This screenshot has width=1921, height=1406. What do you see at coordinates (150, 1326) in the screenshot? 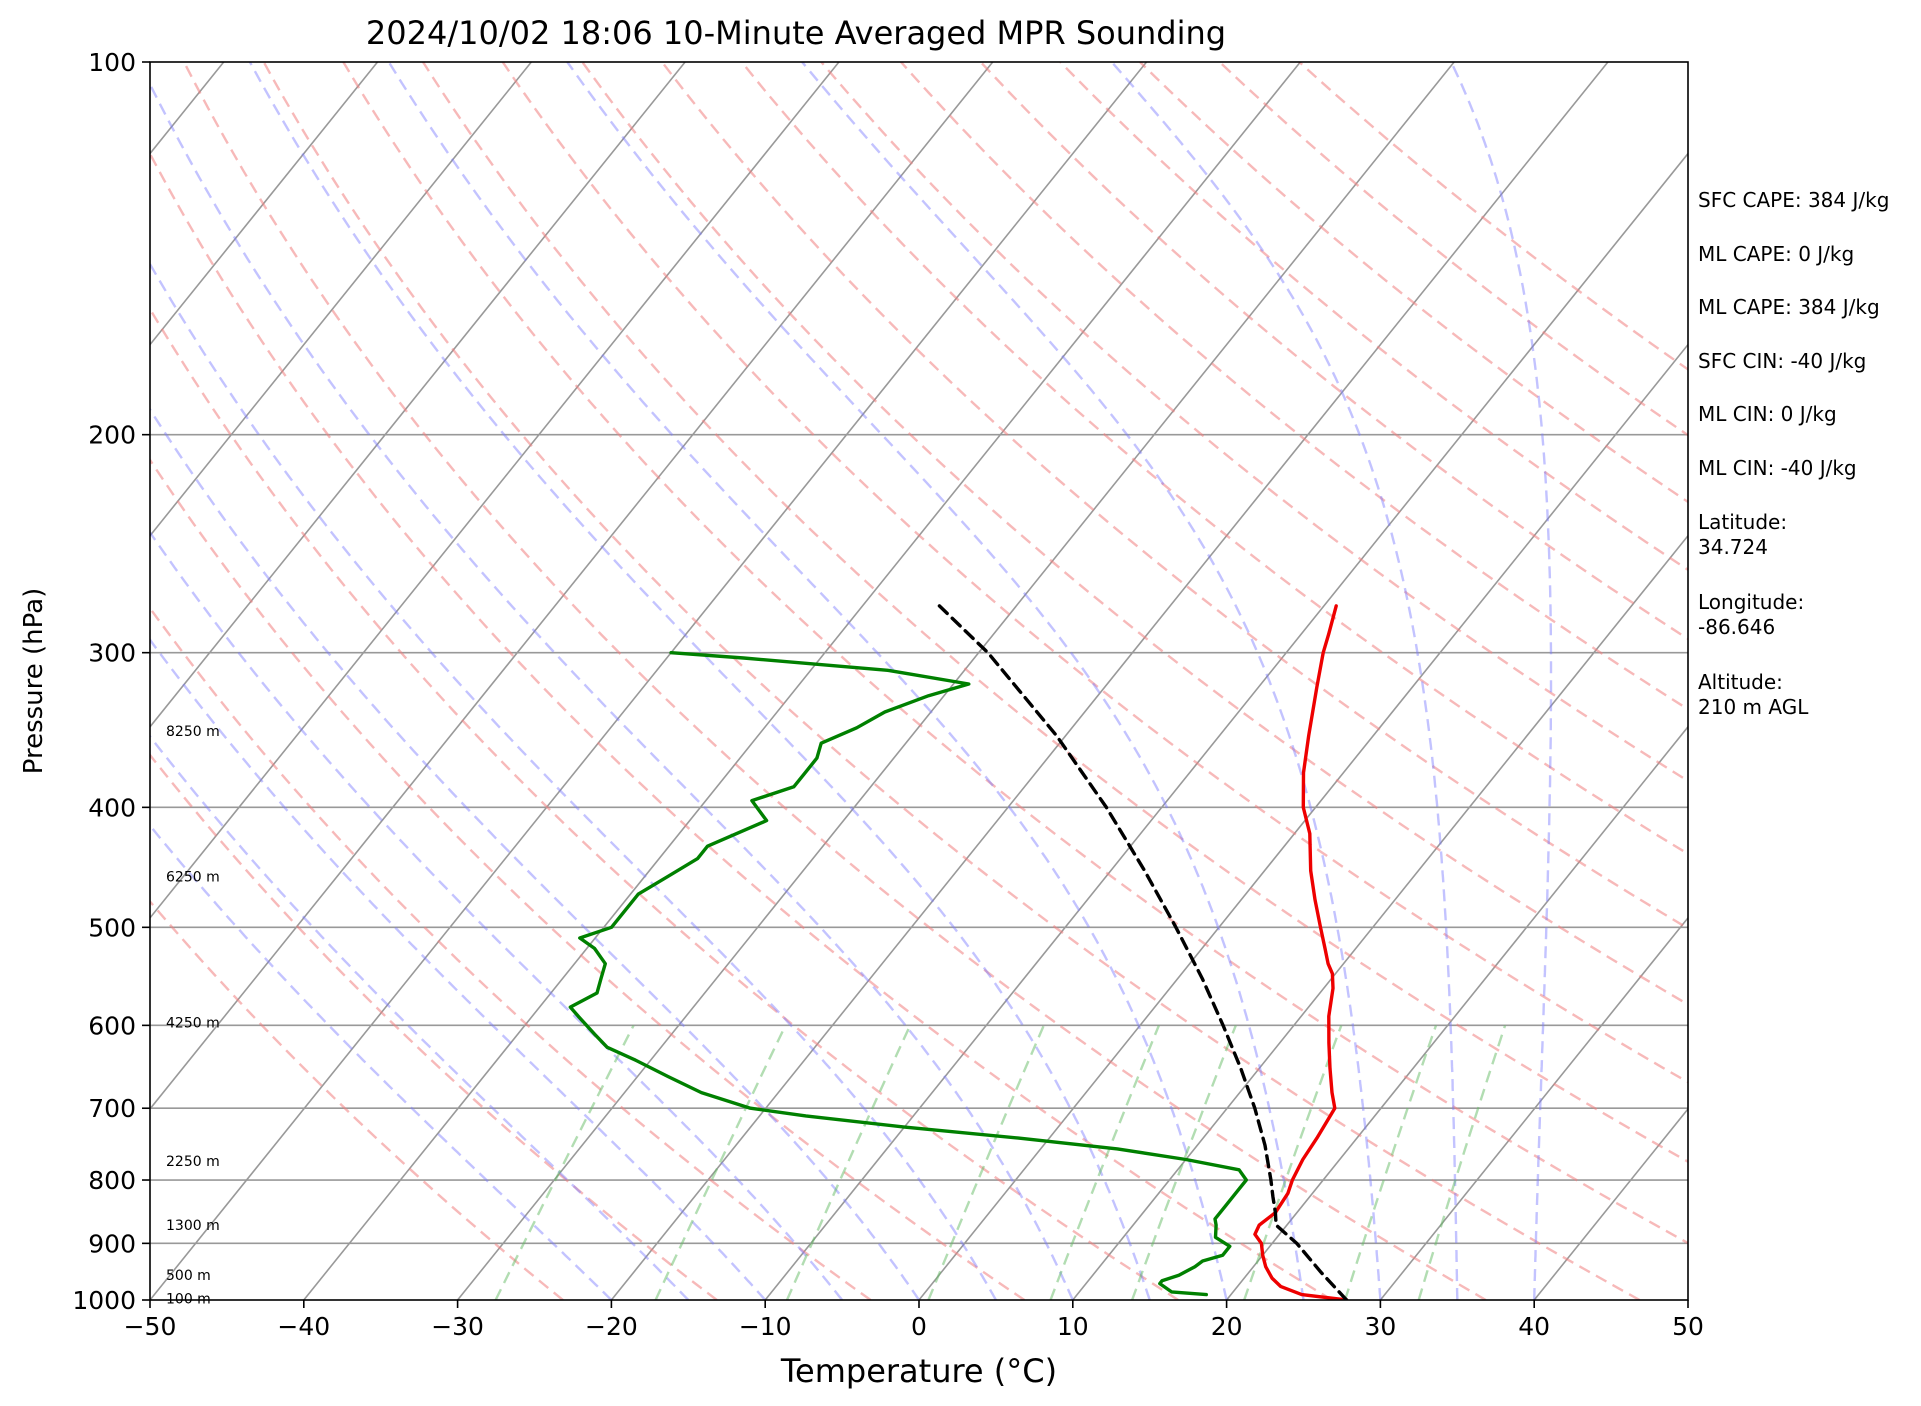
I see `x-tick-label: −50` at bounding box center [150, 1326].